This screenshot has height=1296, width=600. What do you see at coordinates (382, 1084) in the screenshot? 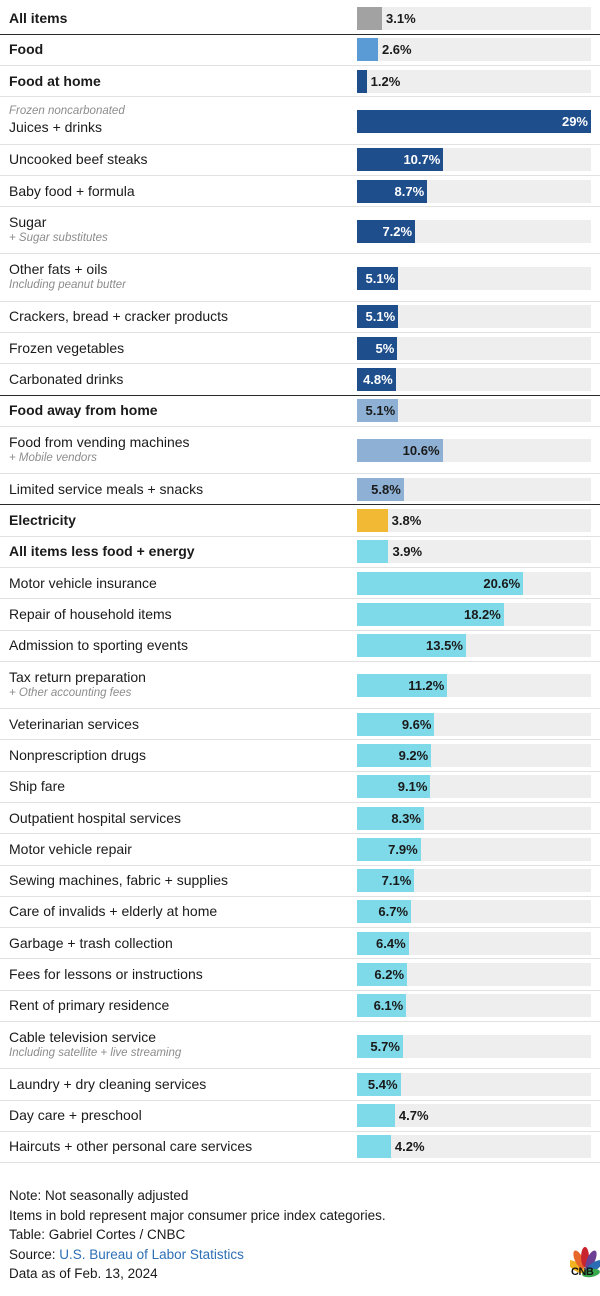
I see `bar-value-label: 5.4%` at bounding box center [382, 1084].